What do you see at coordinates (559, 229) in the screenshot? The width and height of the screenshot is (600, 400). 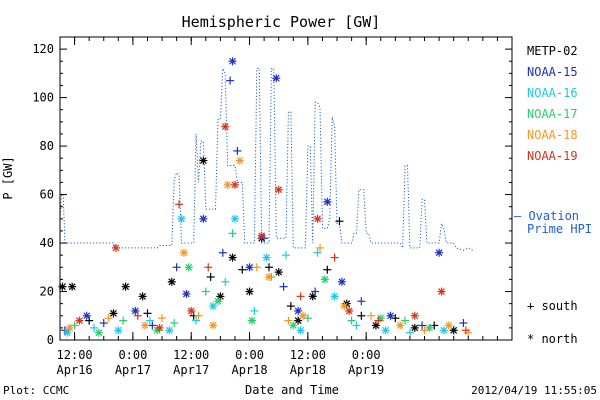 I see `legend-ovation-line2: Prime HPI` at bounding box center [559, 229].